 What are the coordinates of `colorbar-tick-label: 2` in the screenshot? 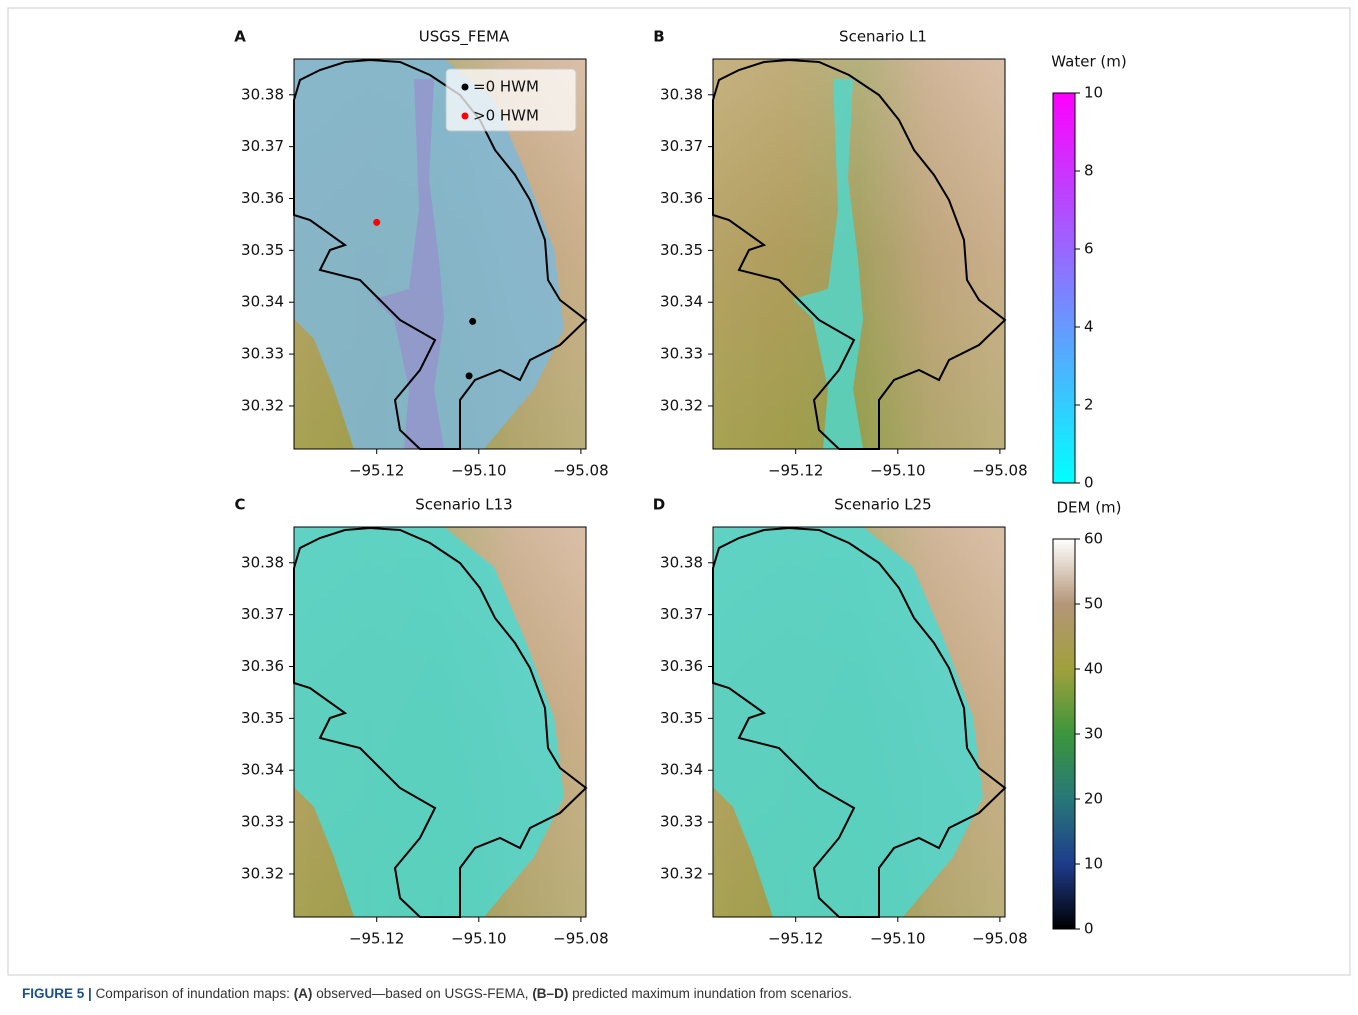 It's located at (1089, 405).